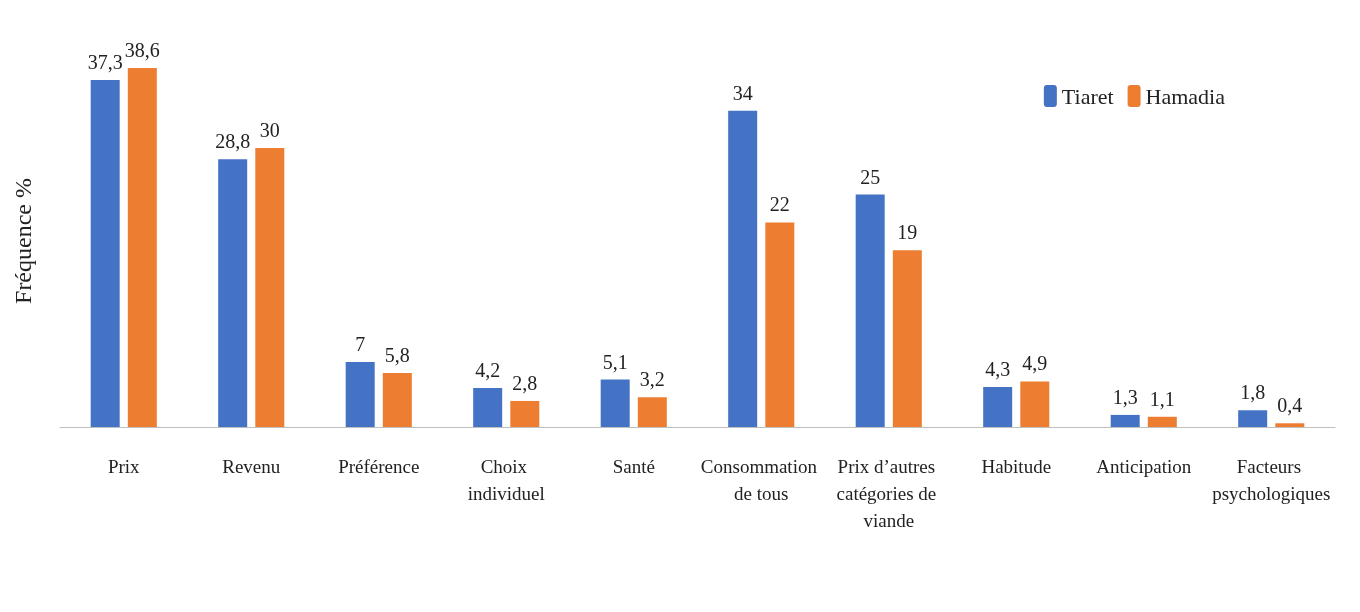  I want to click on x-tick-label: Revenu, so click(251, 466).